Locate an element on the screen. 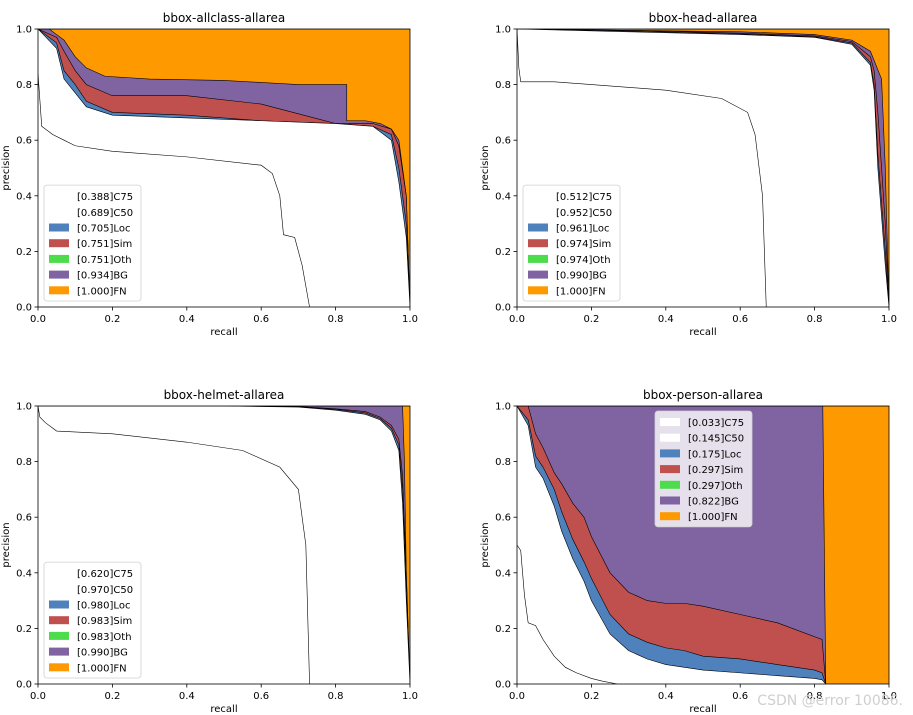  curve-c50 is located at coordinates (671, 545).